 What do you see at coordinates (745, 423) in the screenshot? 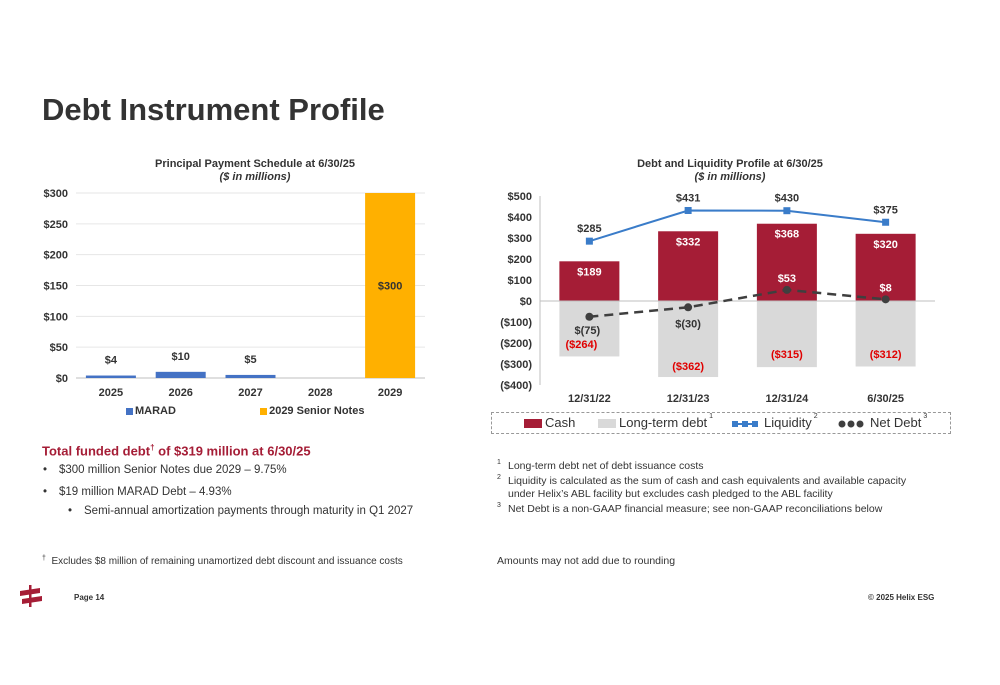
I see `legend-marker-liquidity` at bounding box center [745, 423].